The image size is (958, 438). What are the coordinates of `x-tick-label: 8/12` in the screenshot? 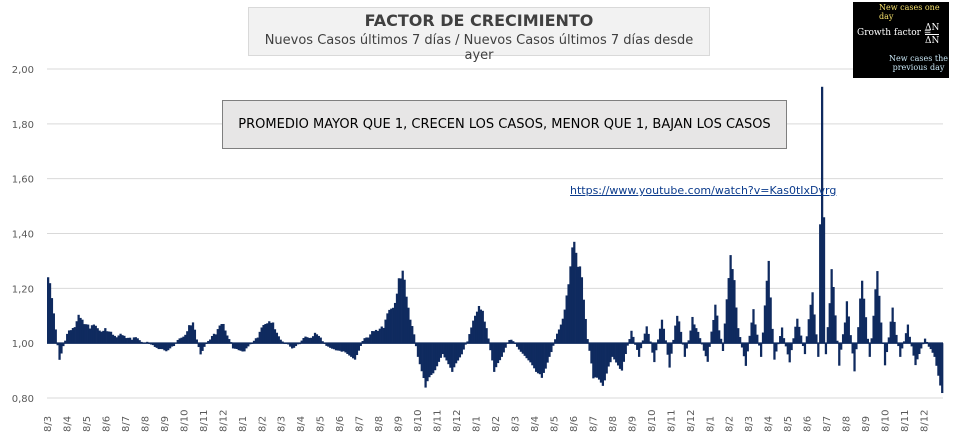 It's located at (691, 421).